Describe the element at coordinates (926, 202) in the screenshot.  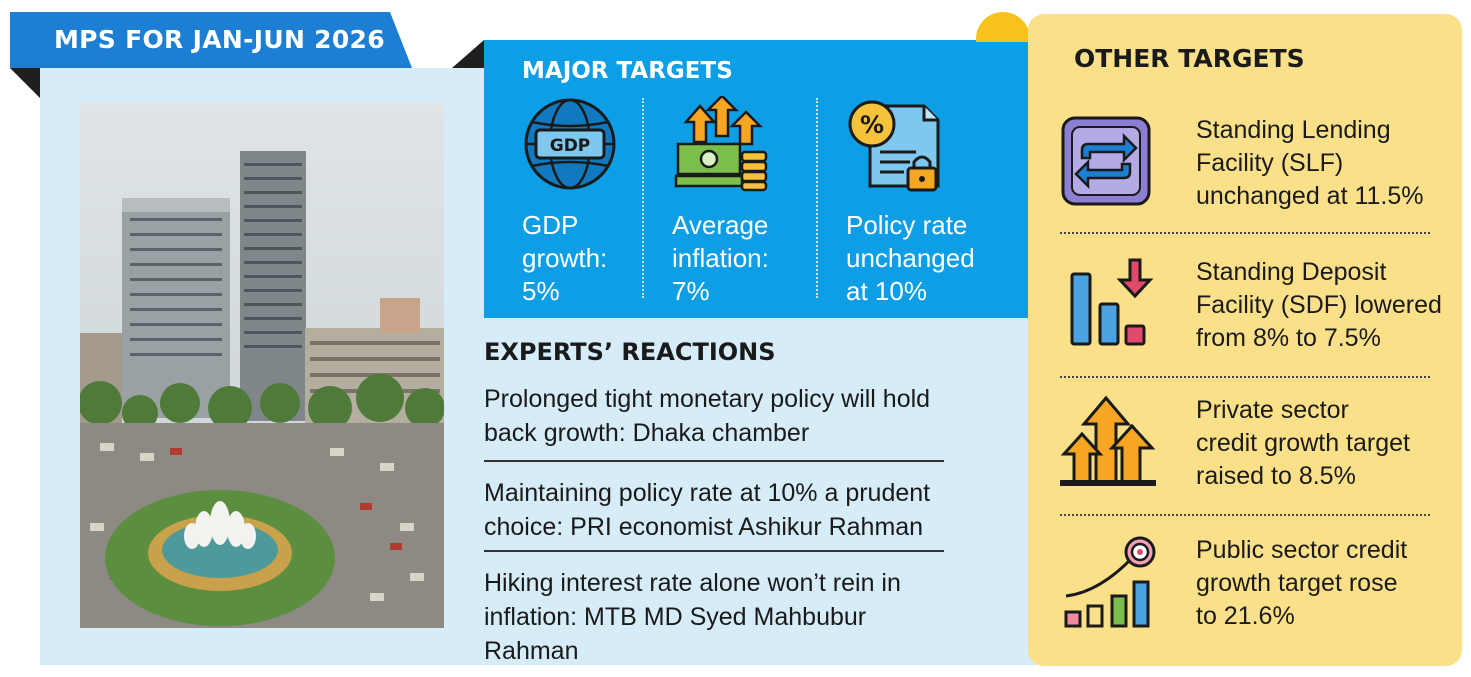
I see `major-target-policy-rate: % Policy rate unchanged at 10%` at that location.